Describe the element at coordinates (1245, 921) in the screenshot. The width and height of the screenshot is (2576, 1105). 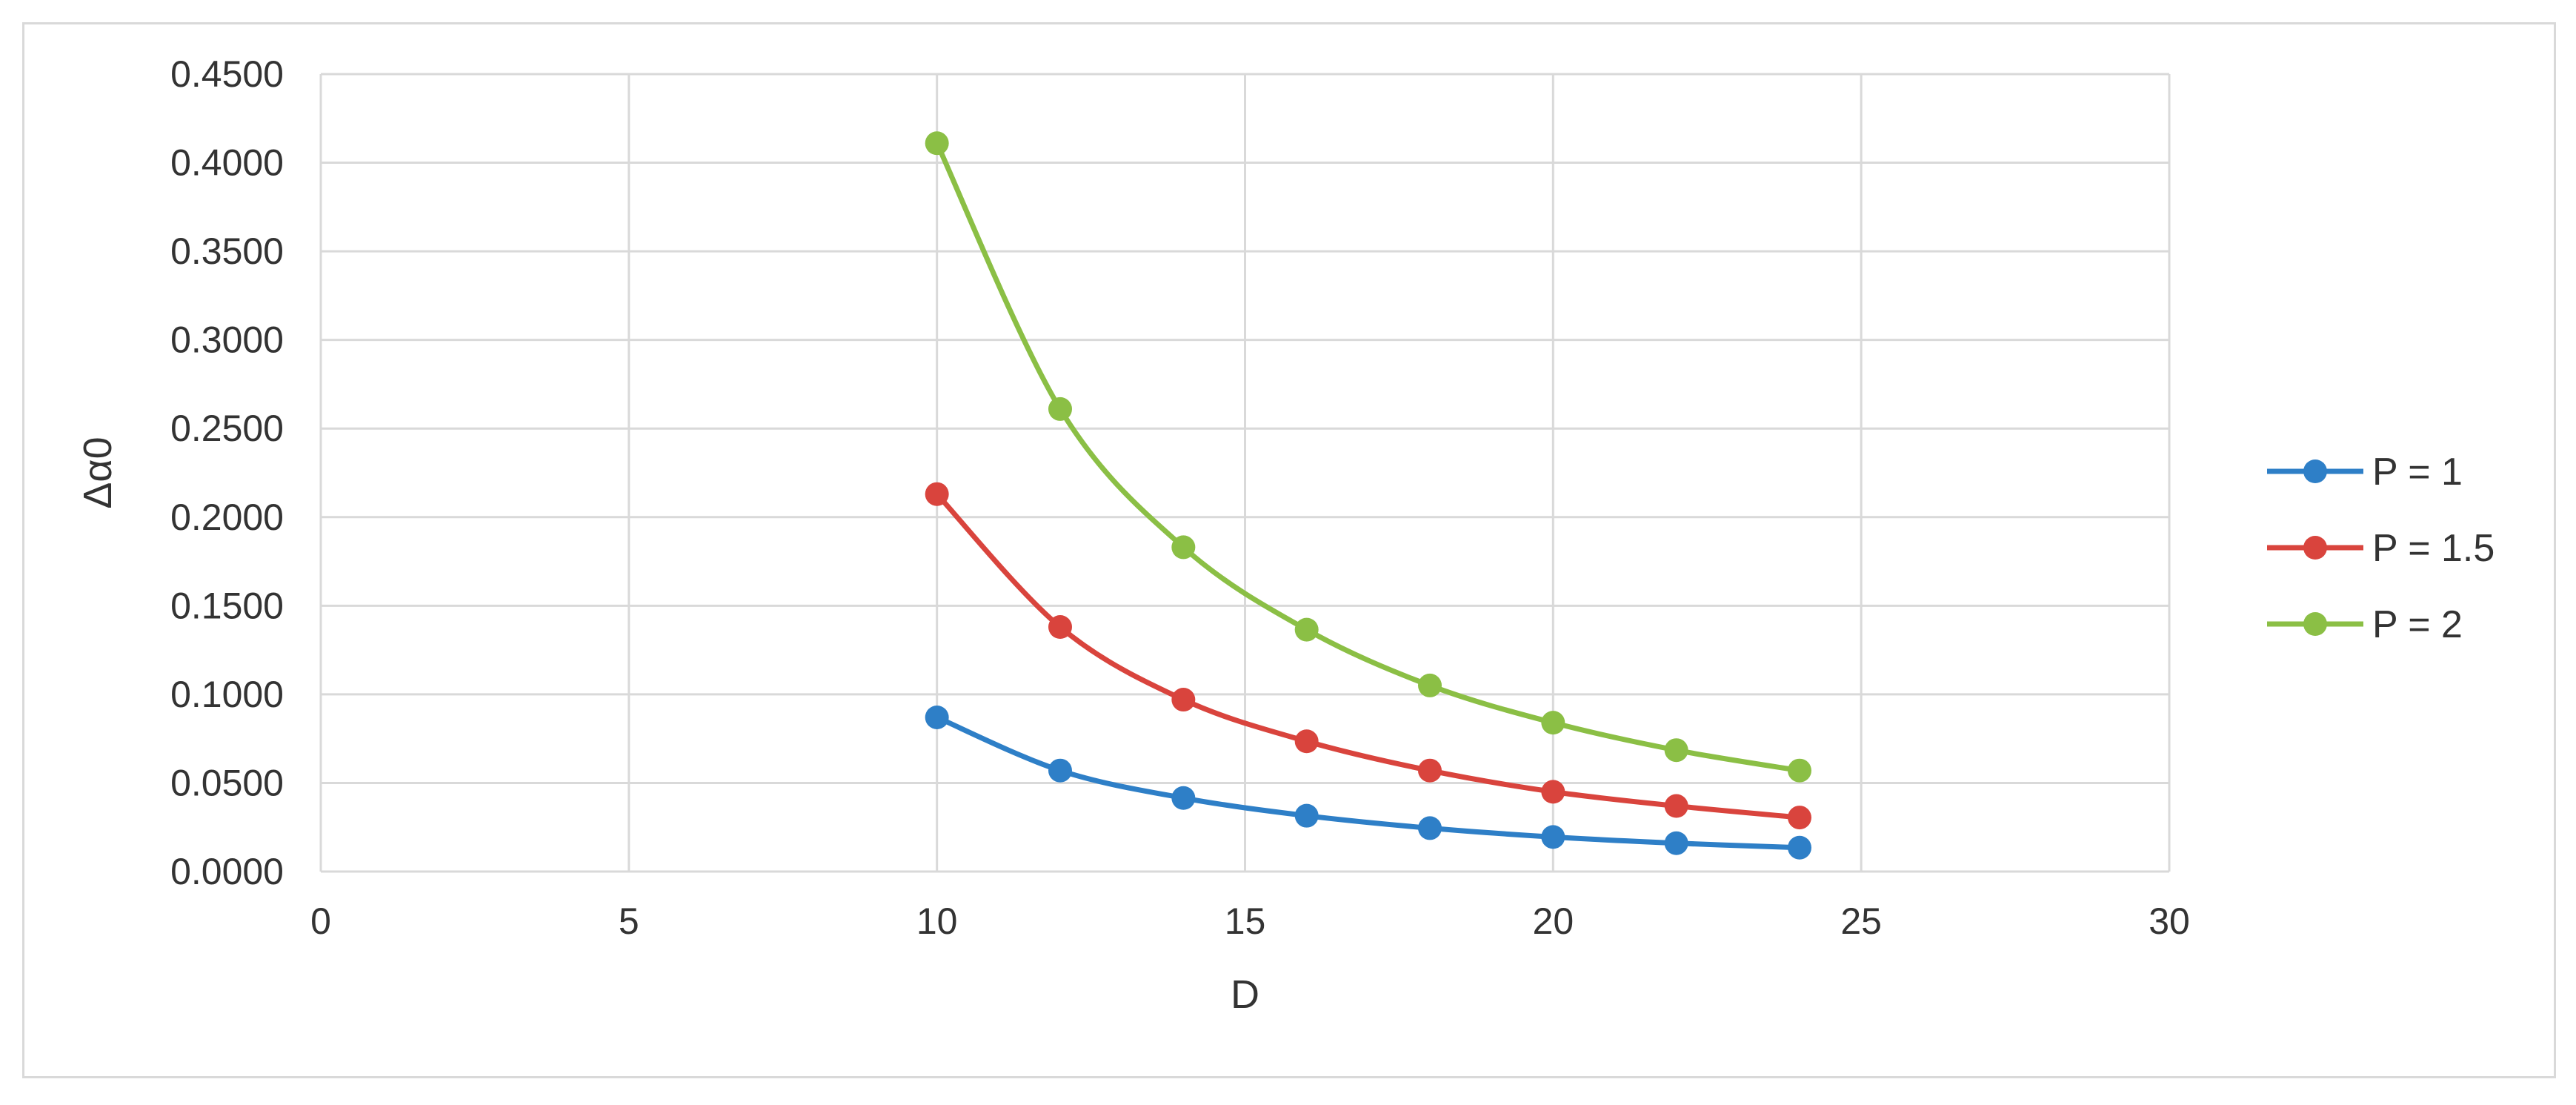
I see `x-tick-label: 15` at that location.